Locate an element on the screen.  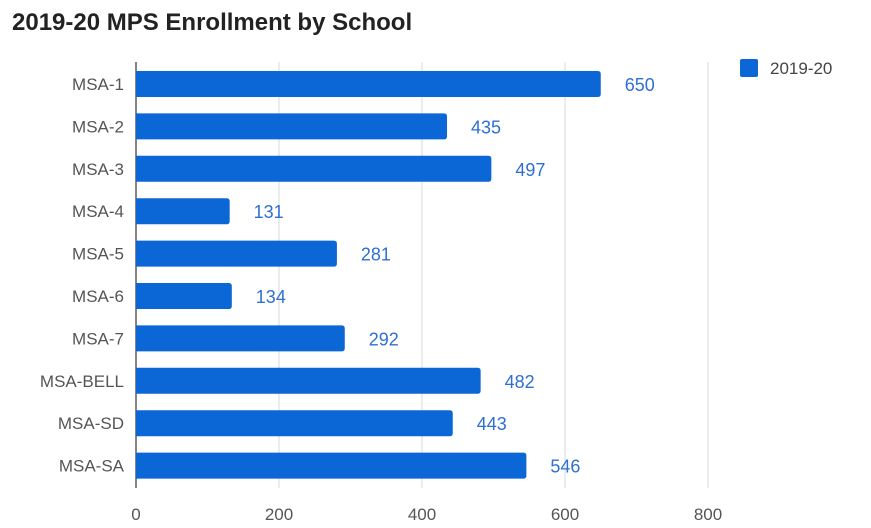
category-label: MSA-BELL is located at coordinates (82, 381).